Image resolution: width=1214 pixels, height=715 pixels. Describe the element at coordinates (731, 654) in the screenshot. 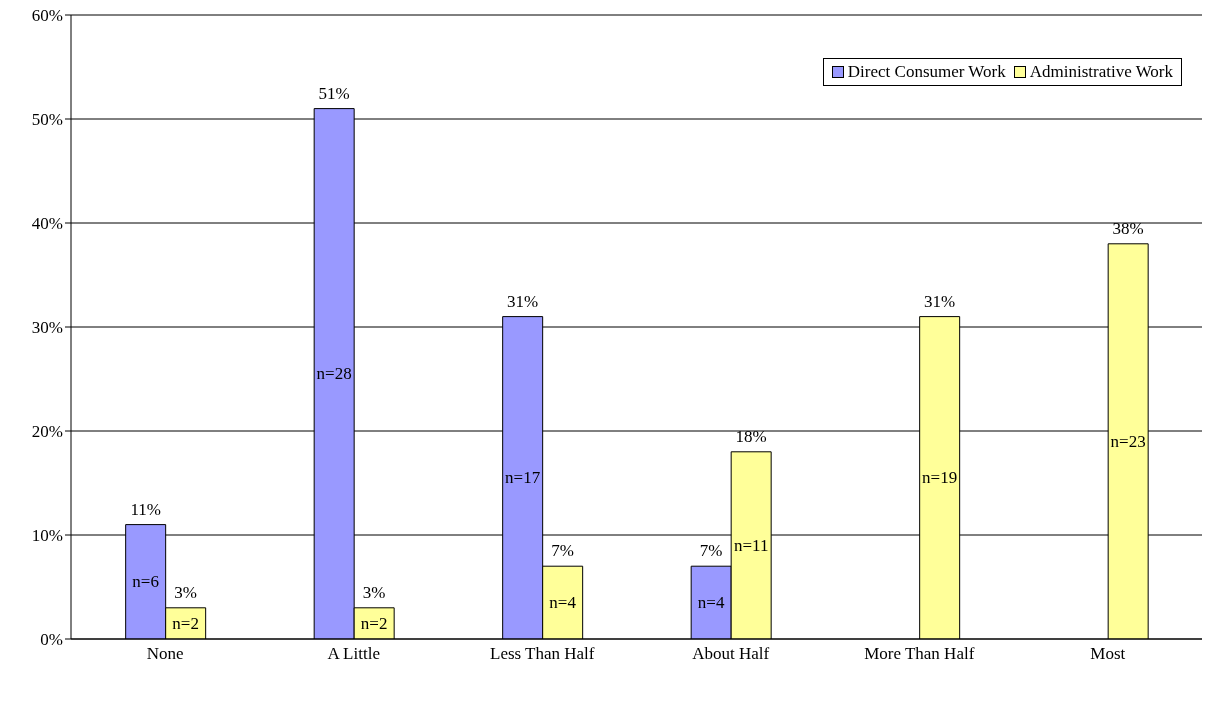

I see `x-tick-label: About Half` at that location.